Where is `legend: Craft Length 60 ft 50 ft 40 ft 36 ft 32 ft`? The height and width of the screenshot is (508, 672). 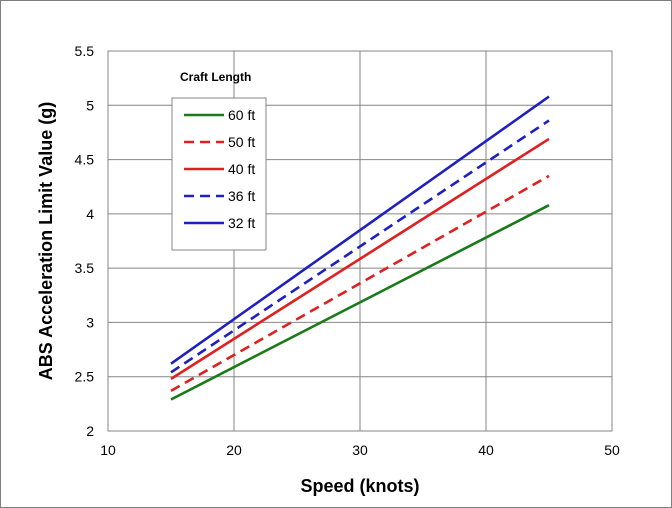 legend: Craft Length 60 ft 50 ft 40 ft 36 ft 32 ft is located at coordinates (219, 160).